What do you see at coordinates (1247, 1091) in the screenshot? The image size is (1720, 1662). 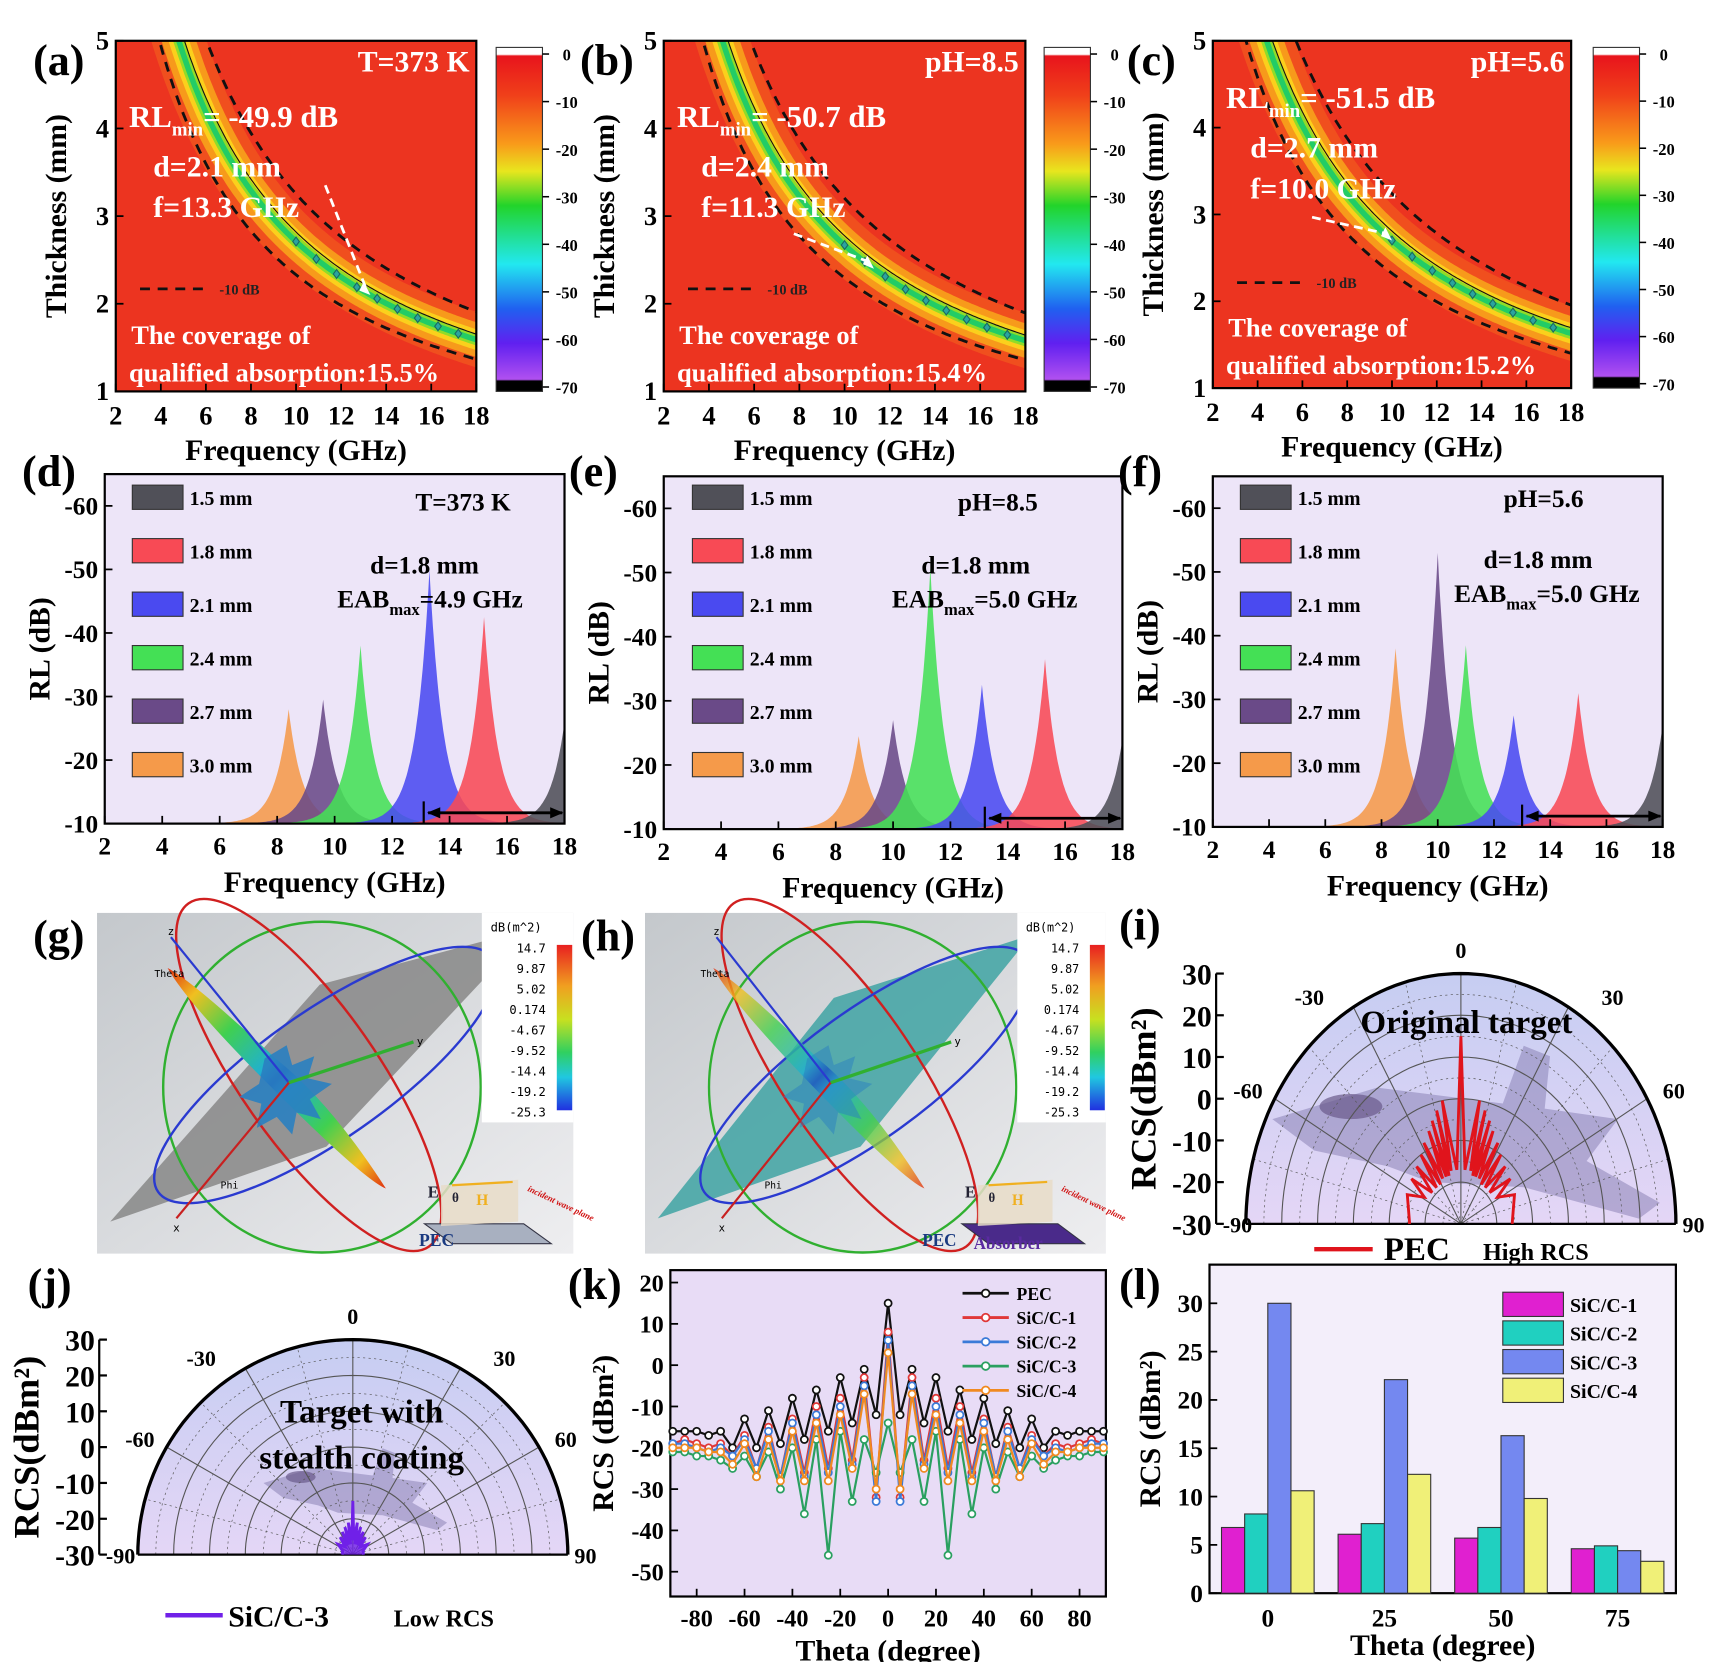 I see `angle-tick-label: -60` at bounding box center [1247, 1091].